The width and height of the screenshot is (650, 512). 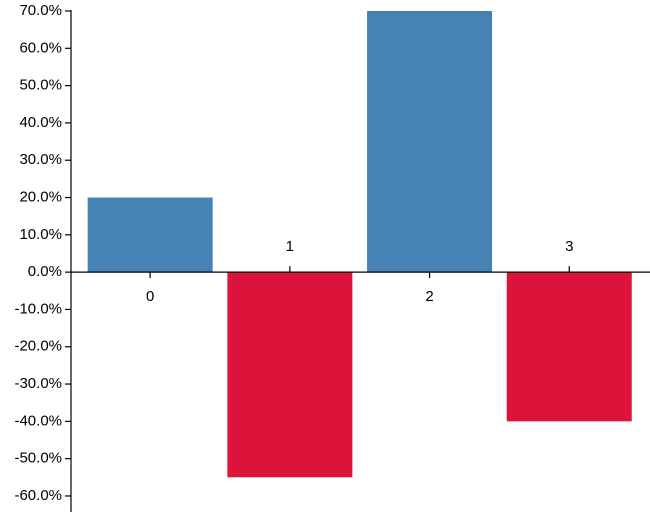 I want to click on y-tick-label: -40.0%, so click(x=38, y=420).